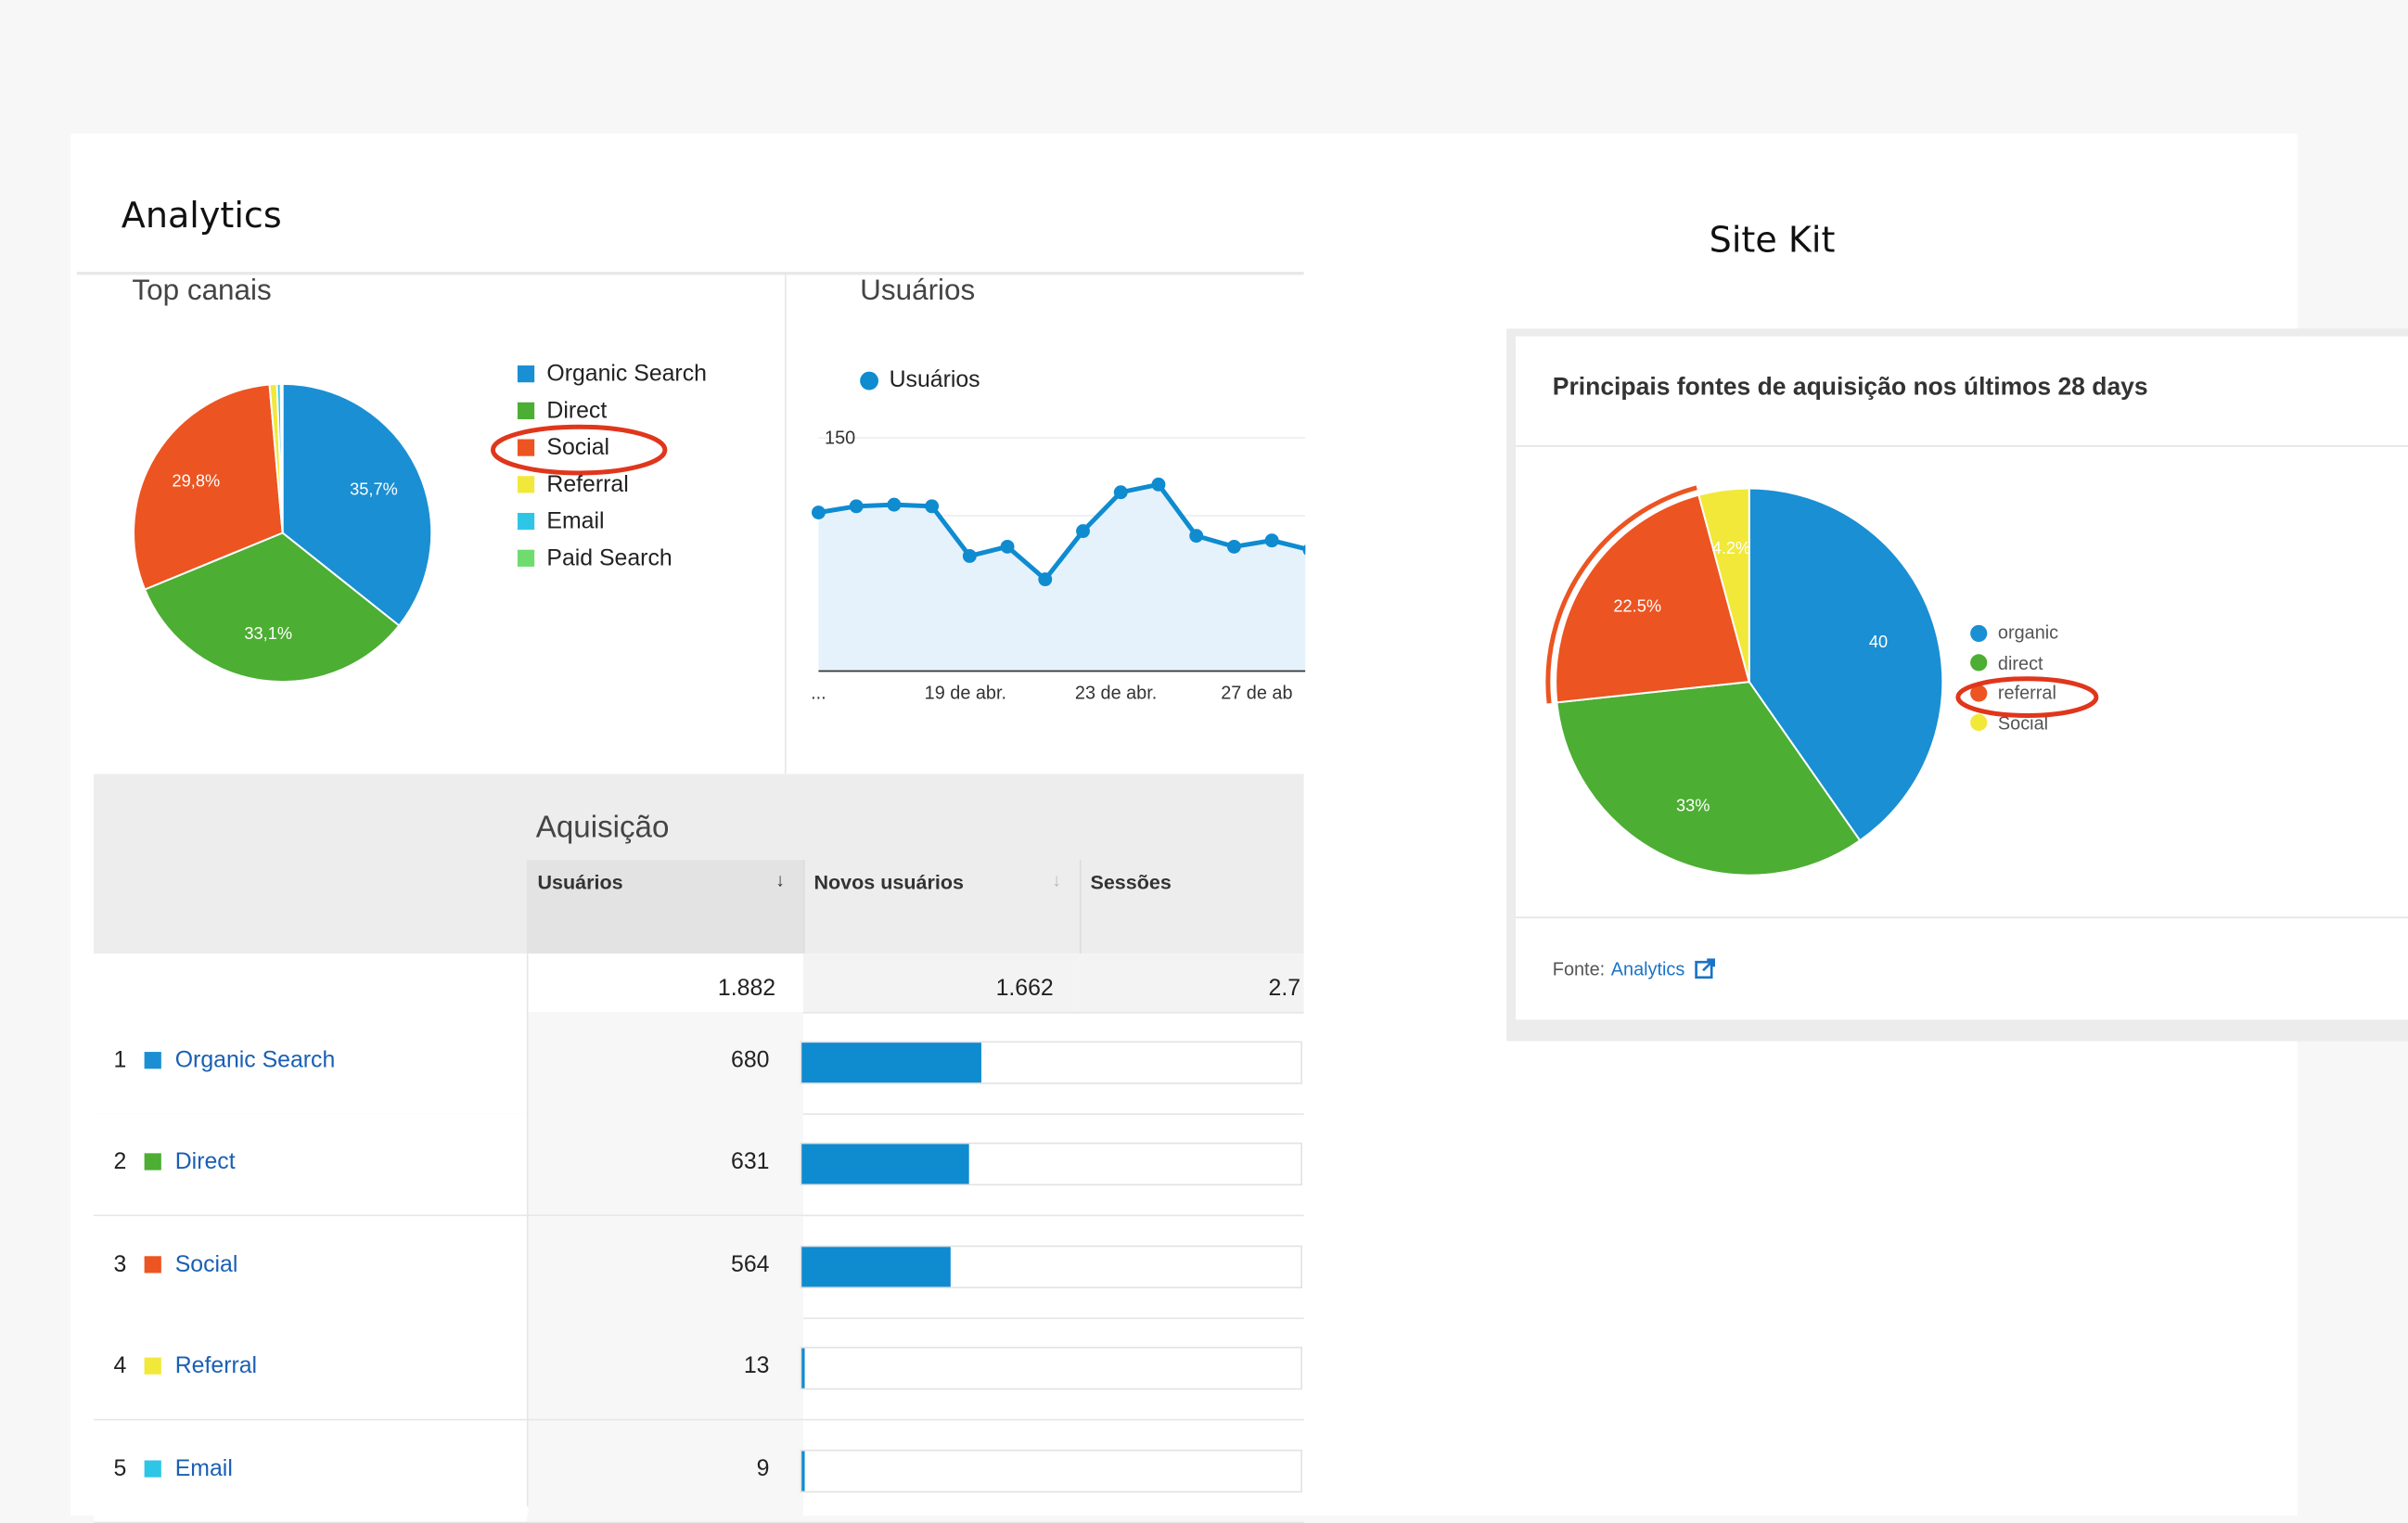  What do you see at coordinates (1647, 969) in the screenshot?
I see `analytics-link: Analytics` at bounding box center [1647, 969].